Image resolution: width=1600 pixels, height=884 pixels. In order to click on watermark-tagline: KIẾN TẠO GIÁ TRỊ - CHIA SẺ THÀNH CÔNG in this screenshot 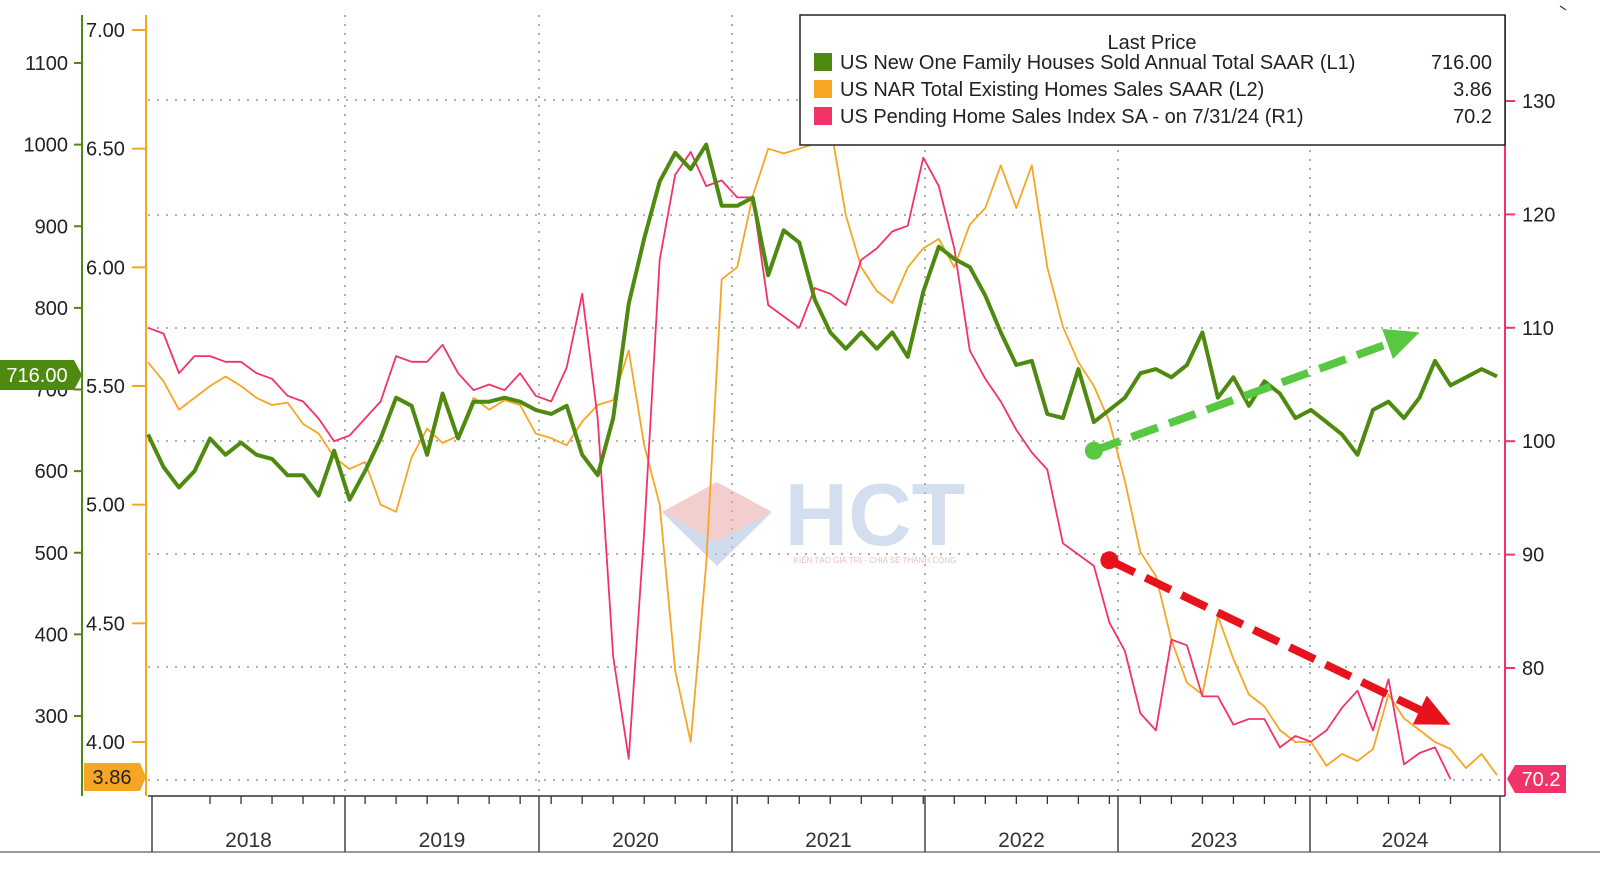, I will do `click(875, 560)`.